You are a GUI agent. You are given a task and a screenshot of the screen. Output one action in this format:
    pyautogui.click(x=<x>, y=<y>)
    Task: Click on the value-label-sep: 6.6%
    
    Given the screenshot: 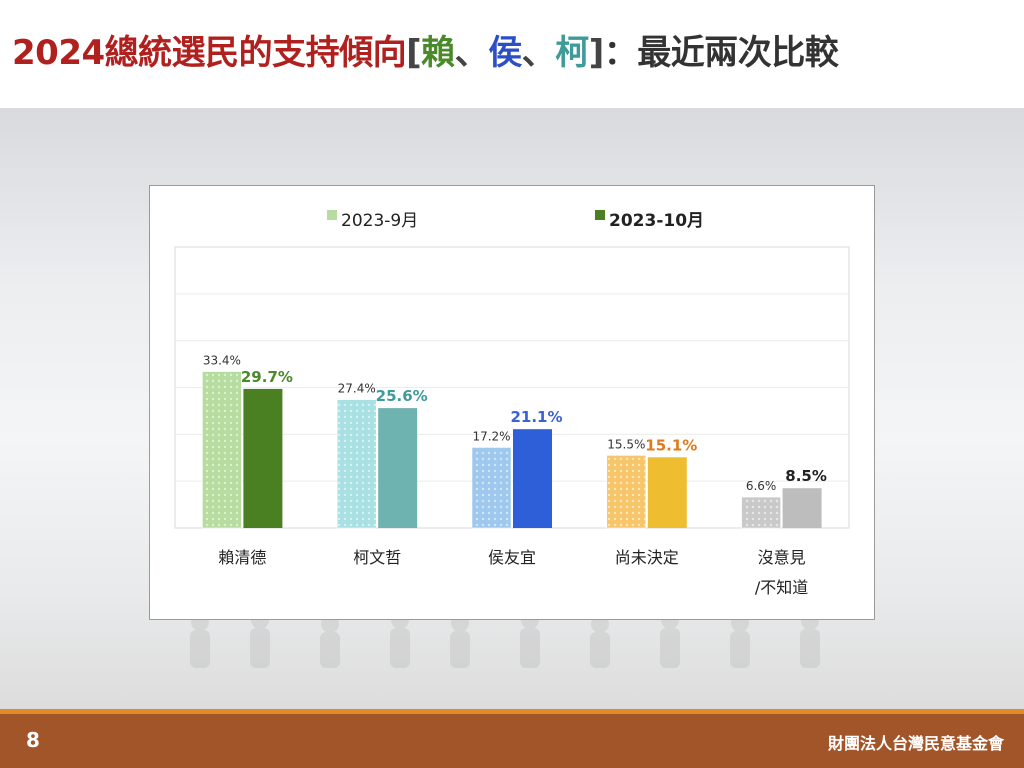 What is the action you would take?
    pyautogui.click(x=761, y=486)
    